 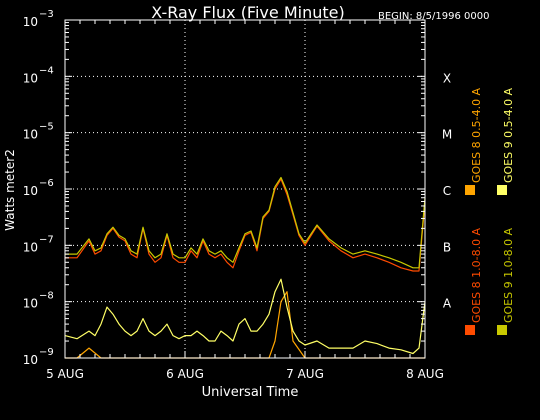 What do you see at coordinates (10, 190) in the screenshot?
I see `y-axis-label: Watts meter2` at bounding box center [10, 190].